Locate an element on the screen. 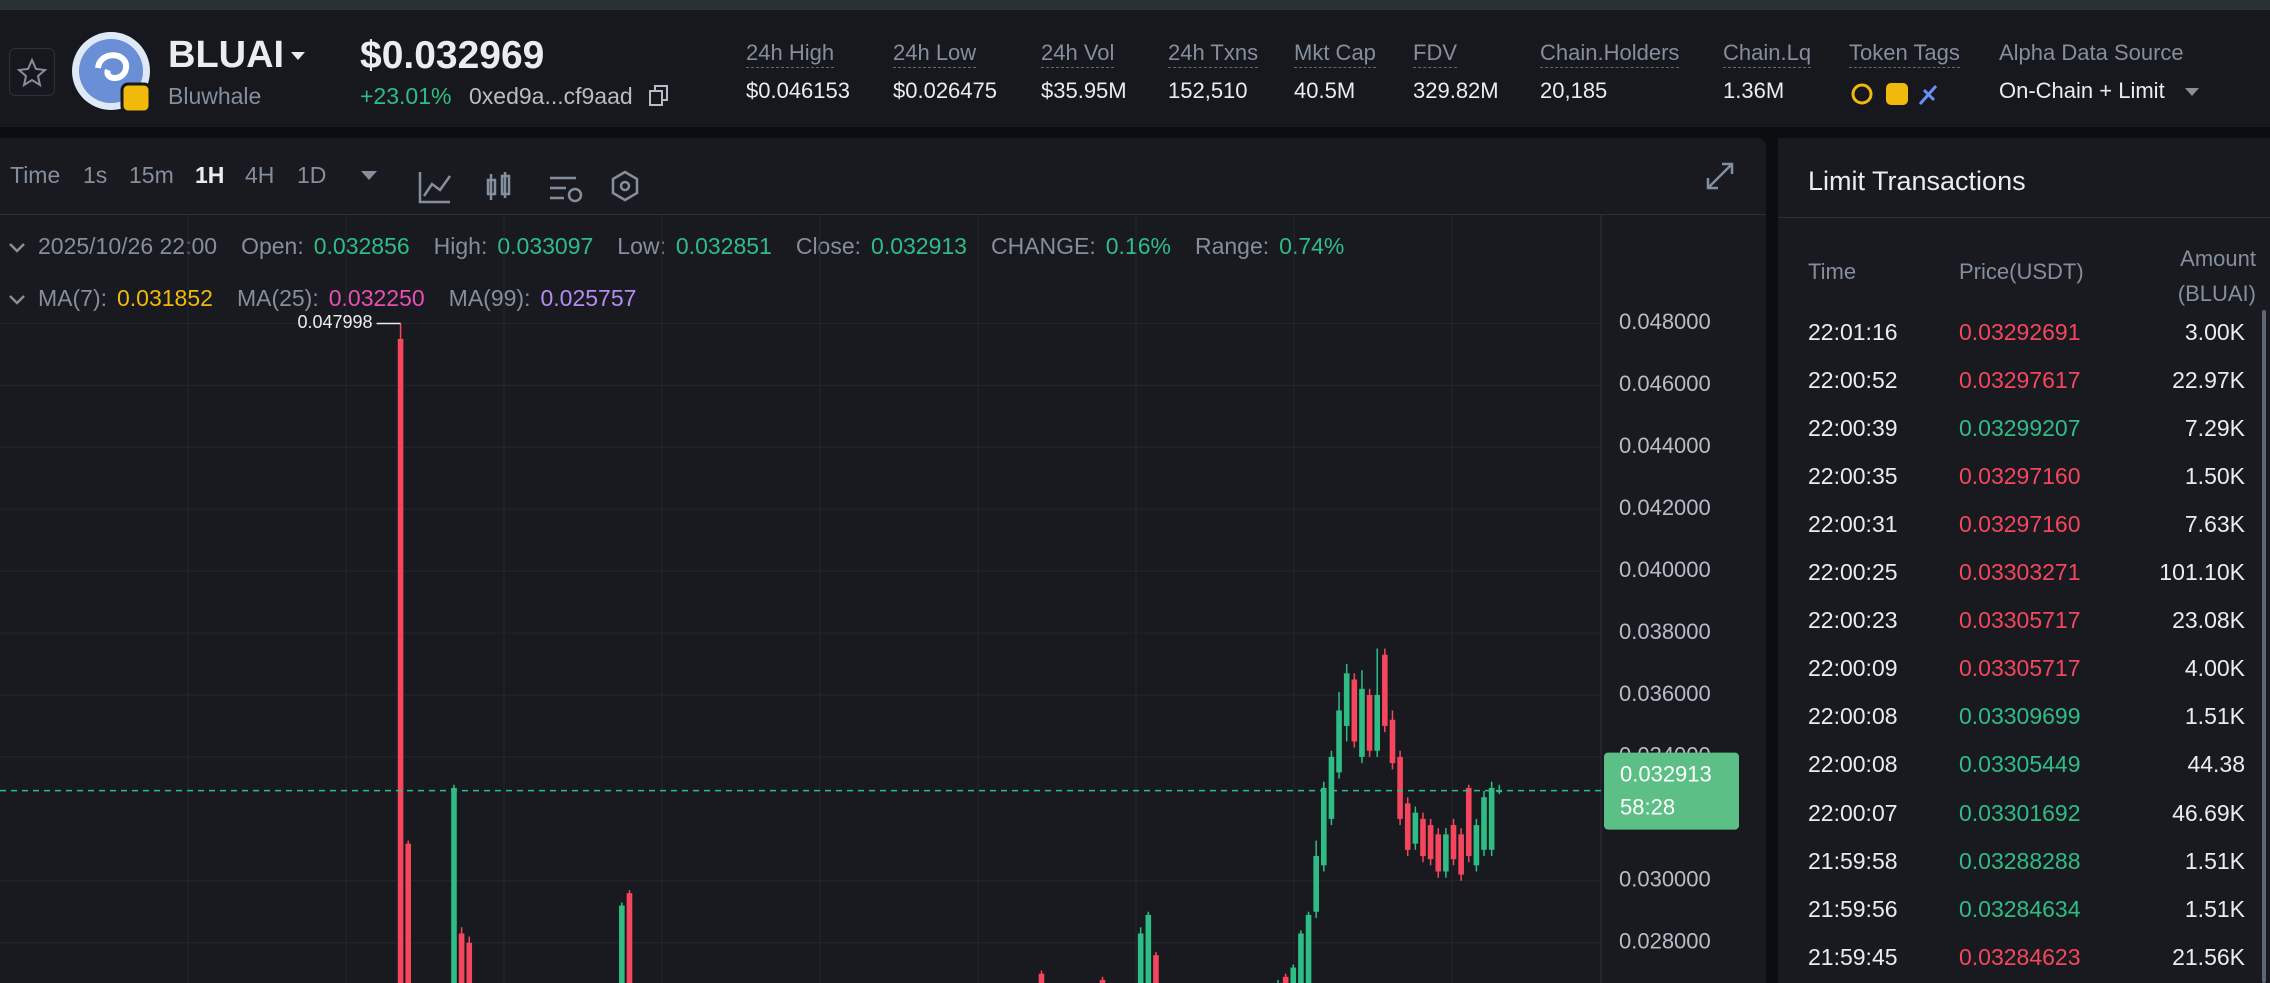 The height and width of the screenshot is (983, 2270). stat-label: Chain.Lq is located at coordinates (1767, 54).